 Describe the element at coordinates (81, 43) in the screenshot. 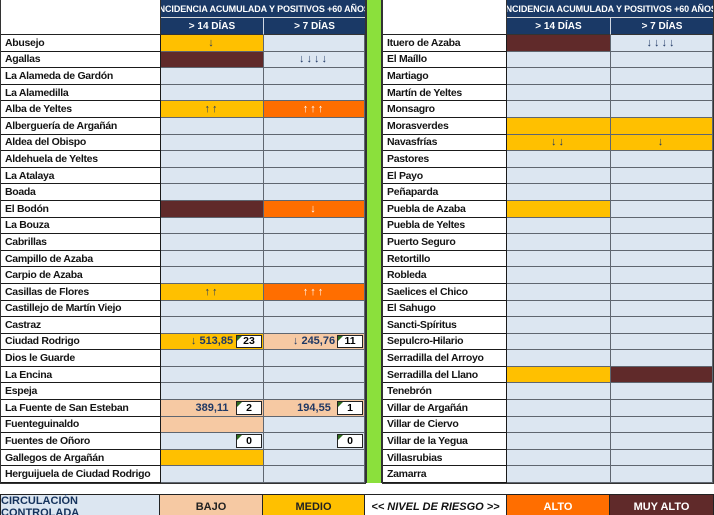

I see `municipality-name: Abusejo` at that location.